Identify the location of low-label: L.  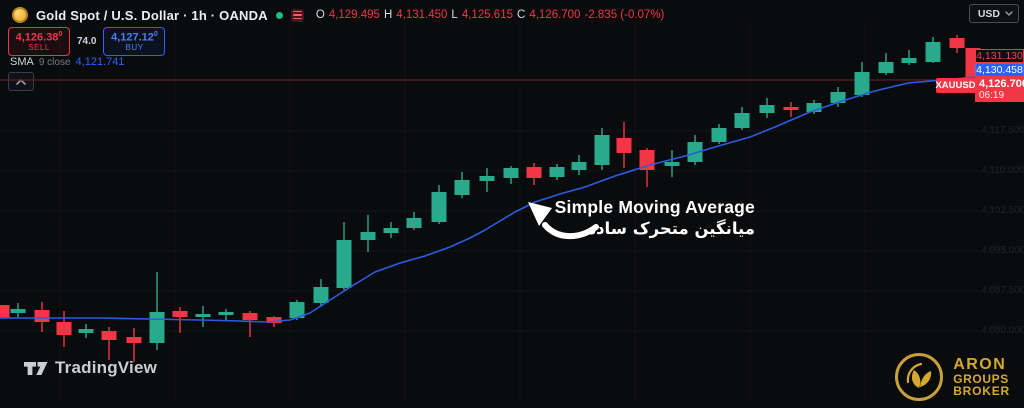
(454, 15).